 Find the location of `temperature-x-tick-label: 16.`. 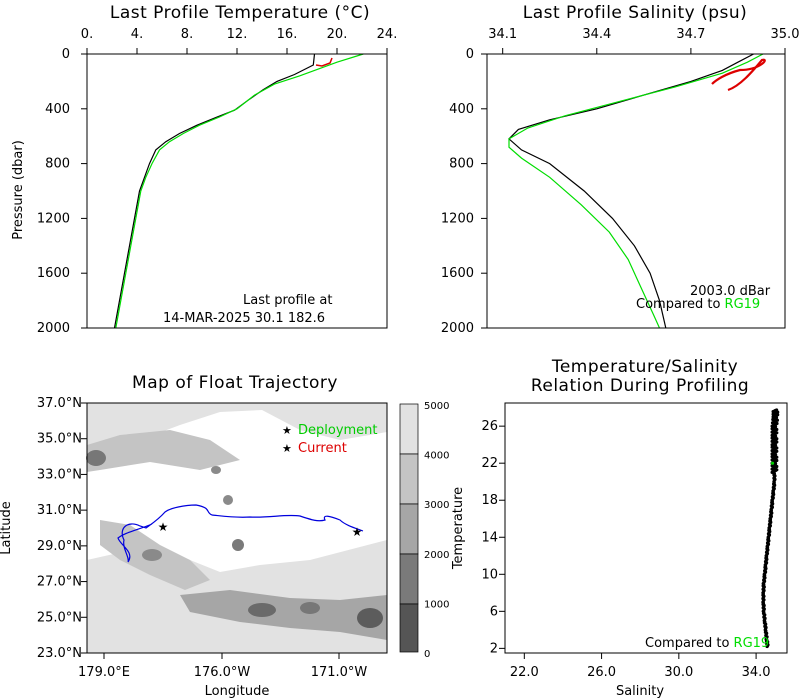

temperature-x-tick-label: 16. is located at coordinates (287, 34).